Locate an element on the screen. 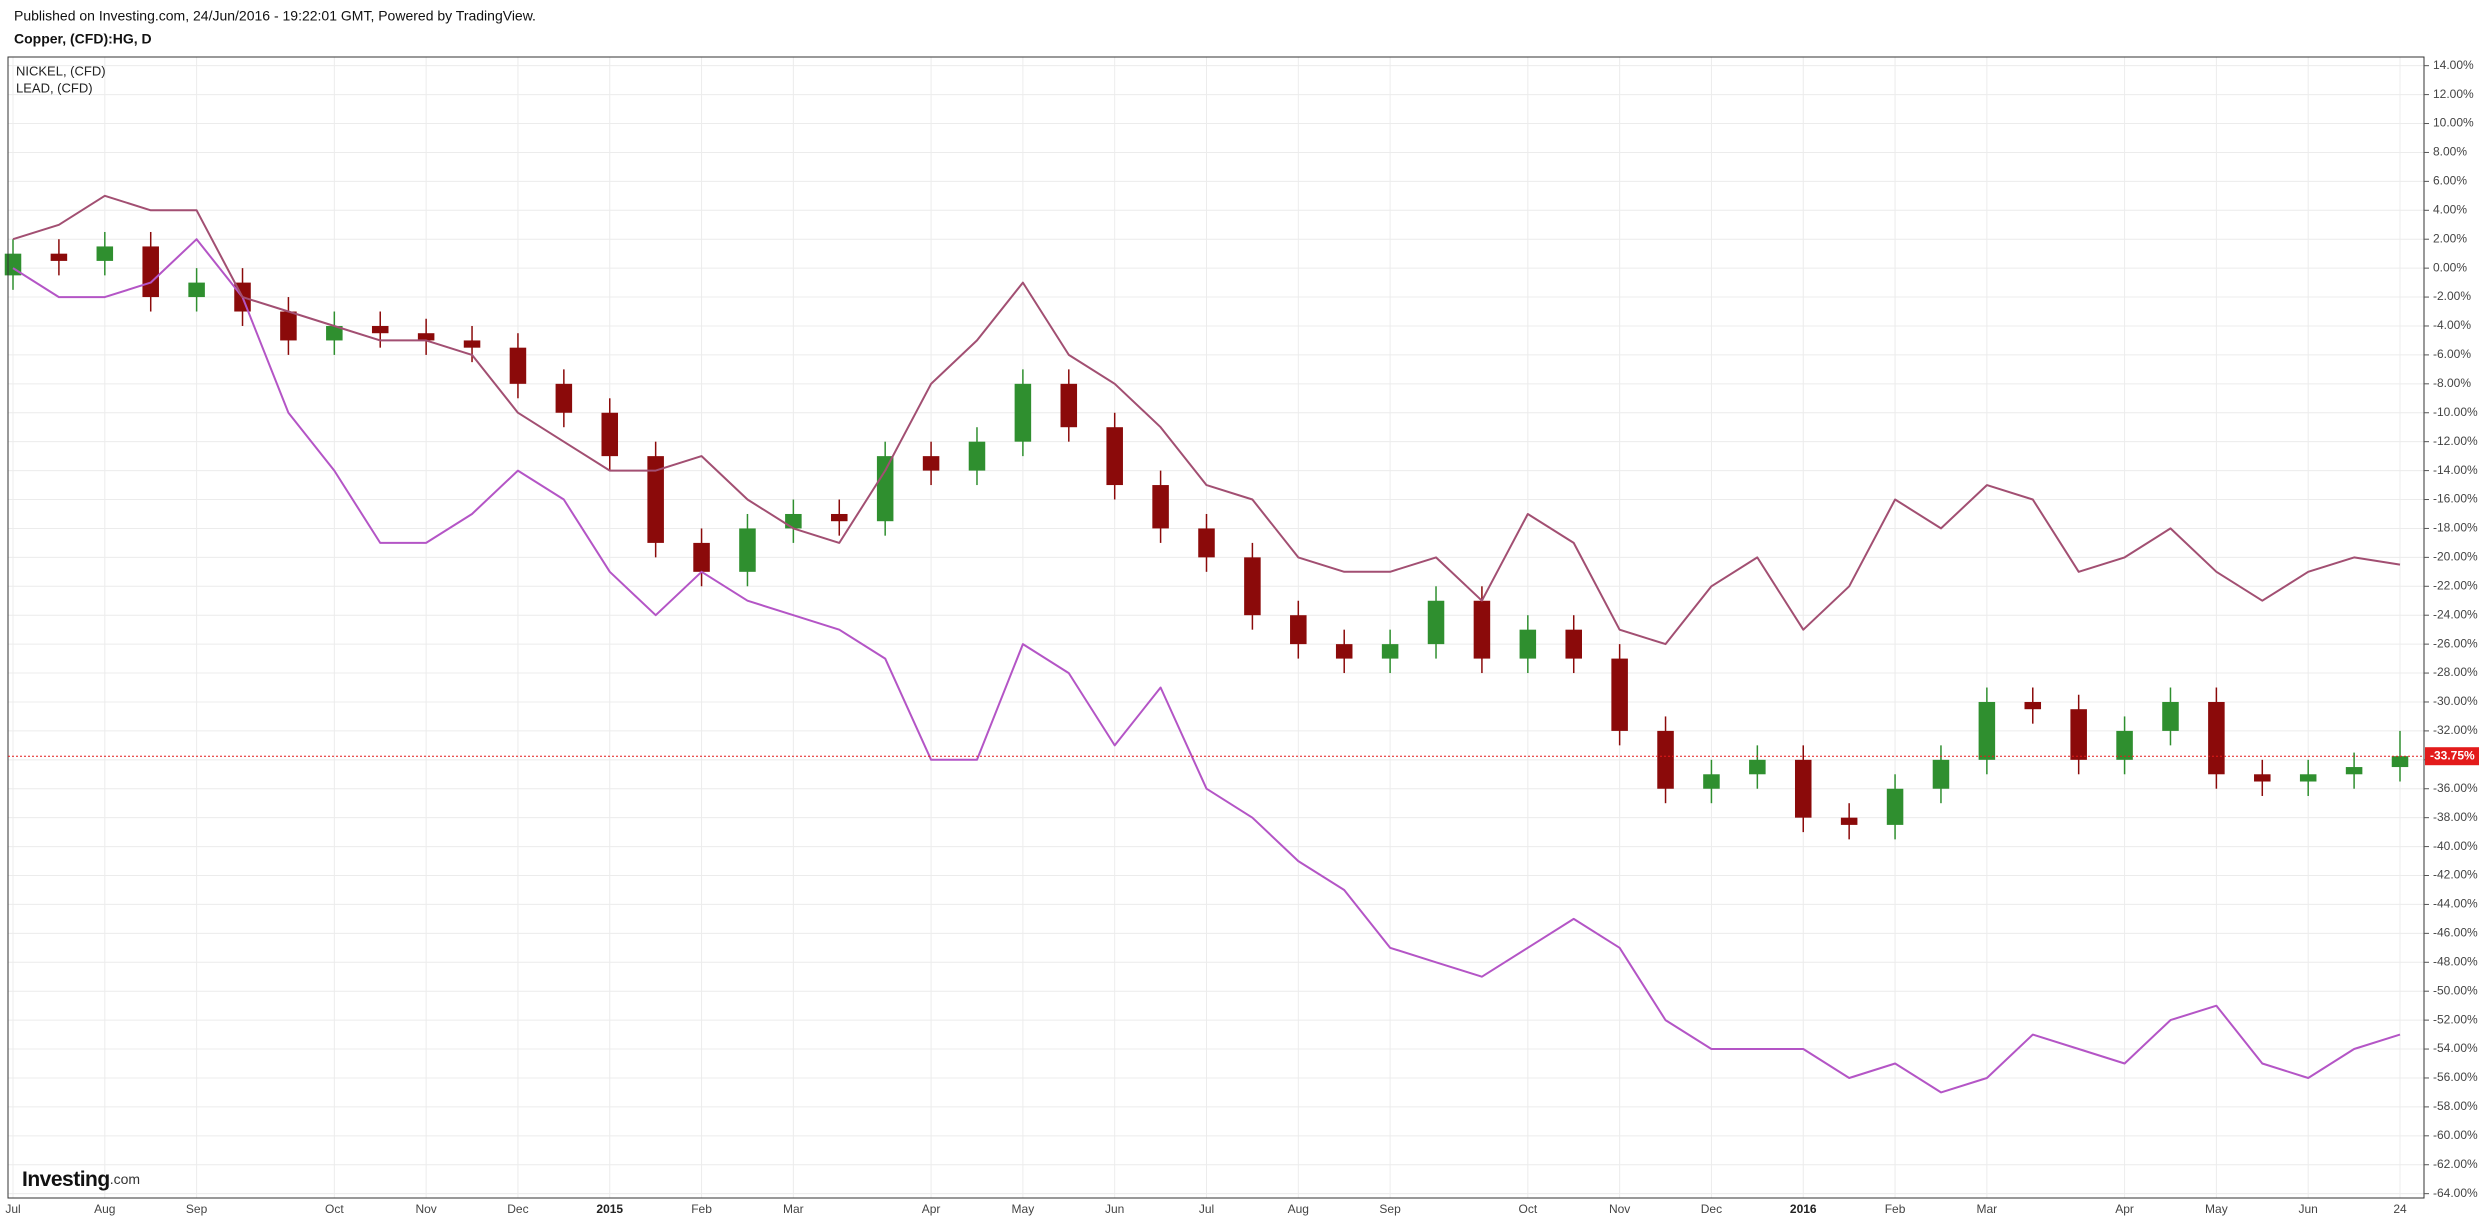 The height and width of the screenshot is (1222, 2484). y-tick-label: -48.00% is located at coordinates (2455, 961).